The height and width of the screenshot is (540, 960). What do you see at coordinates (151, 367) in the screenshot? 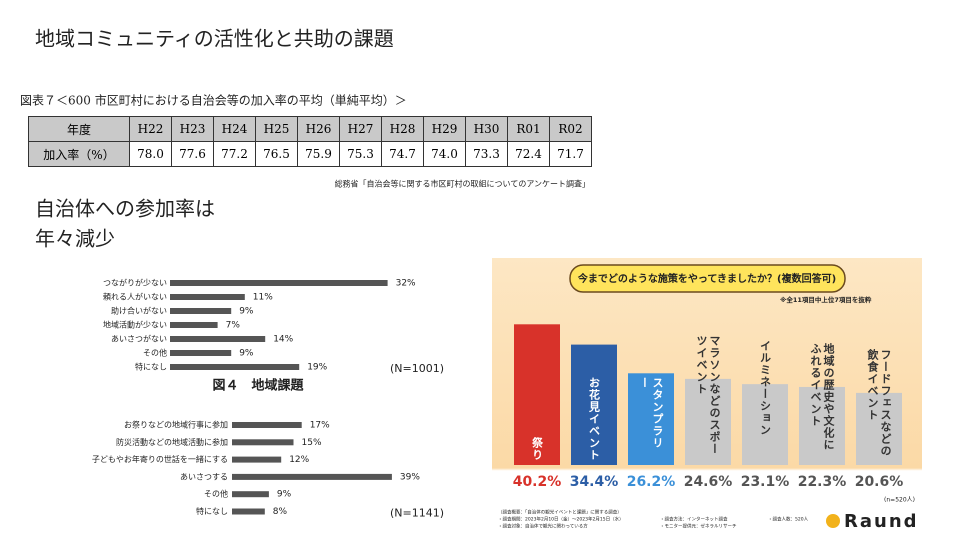
I see `category-label: 特になし` at bounding box center [151, 367].